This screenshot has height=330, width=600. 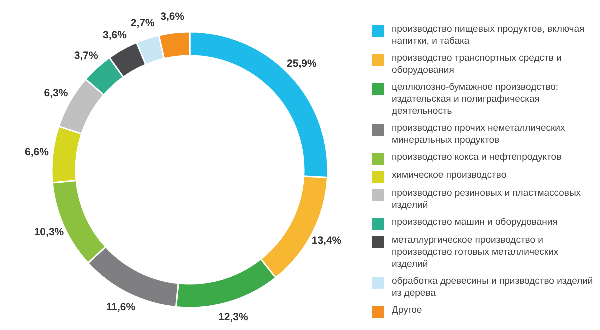 I want to click on data-label: 10,3%, so click(x=49, y=232).